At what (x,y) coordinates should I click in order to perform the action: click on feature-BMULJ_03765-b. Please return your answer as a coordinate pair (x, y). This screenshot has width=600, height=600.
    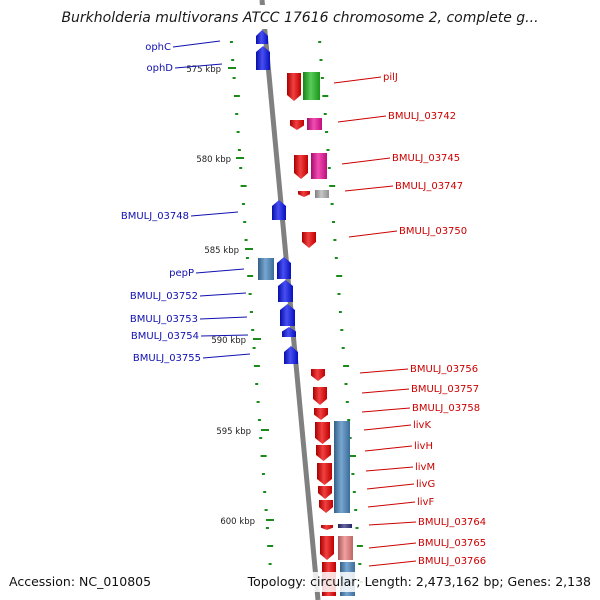
    Looking at the image, I should click on (345, 548).